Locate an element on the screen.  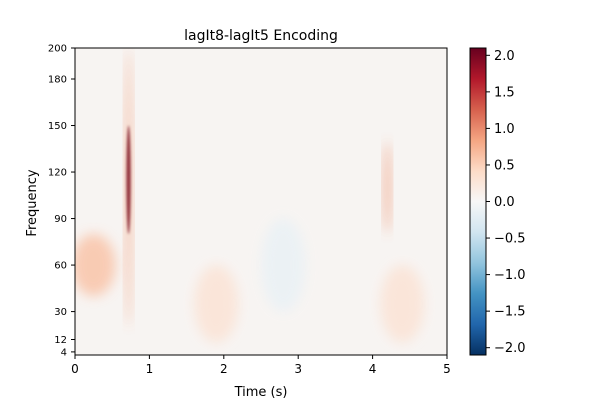
y-axis-label: Frequency is located at coordinates (32, 202).